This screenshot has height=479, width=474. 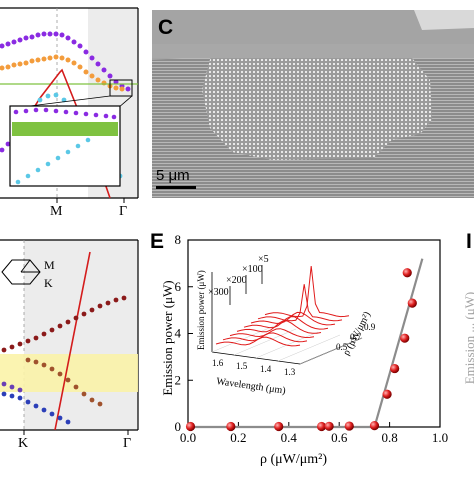 I want to click on x-tick-label: 0.8, so click(x=389, y=437).